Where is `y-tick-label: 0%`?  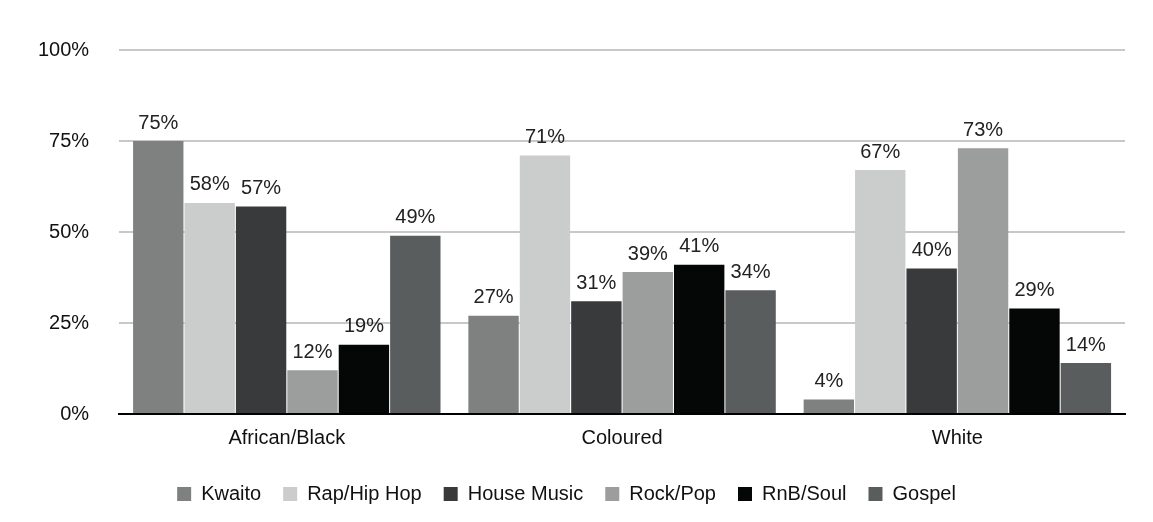
y-tick-label: 0% is located at coordinates (75, 412).